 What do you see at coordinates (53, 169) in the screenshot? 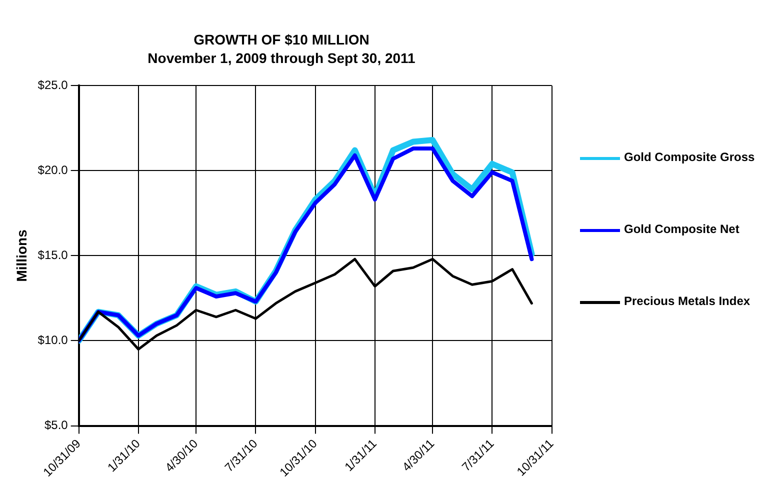
I see `y-tick-label: $20.0` at bounding box center [53, 169].